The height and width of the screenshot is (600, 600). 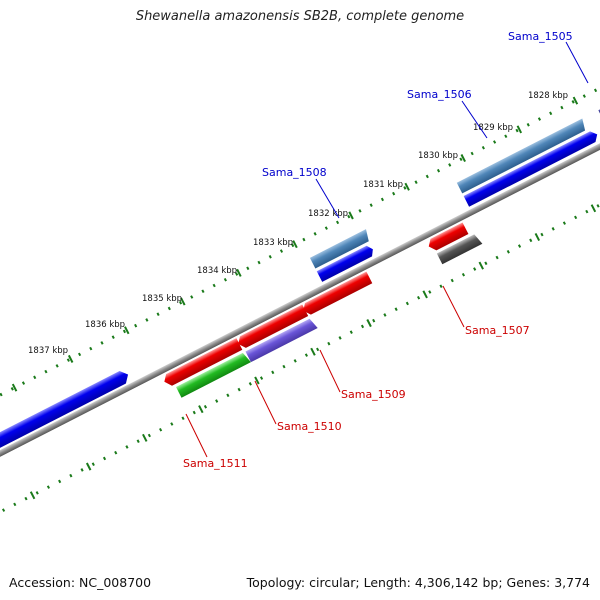 I want to click on ruler-label: 1831 kbp, so click(x=383, y=185).